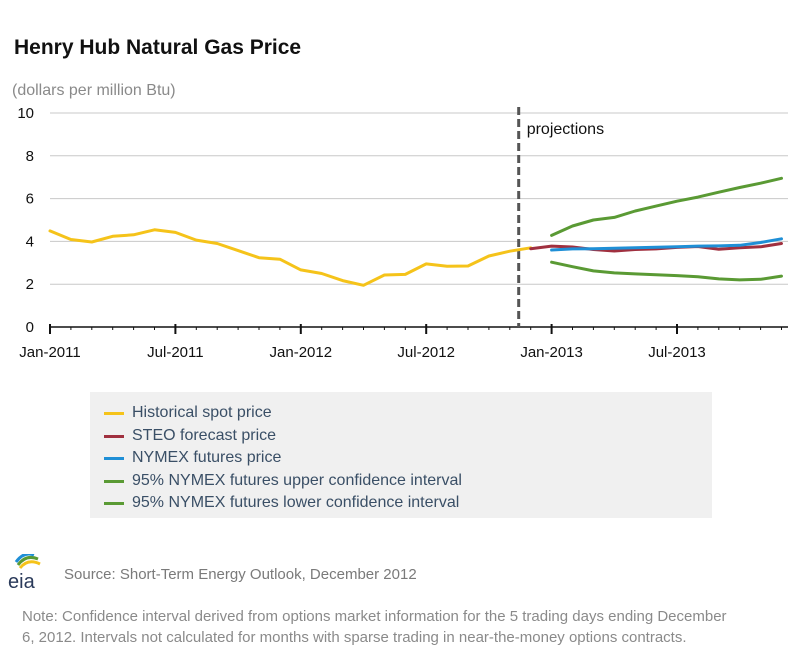  I want to click on y-tick-label: 2, so click(30, 284).